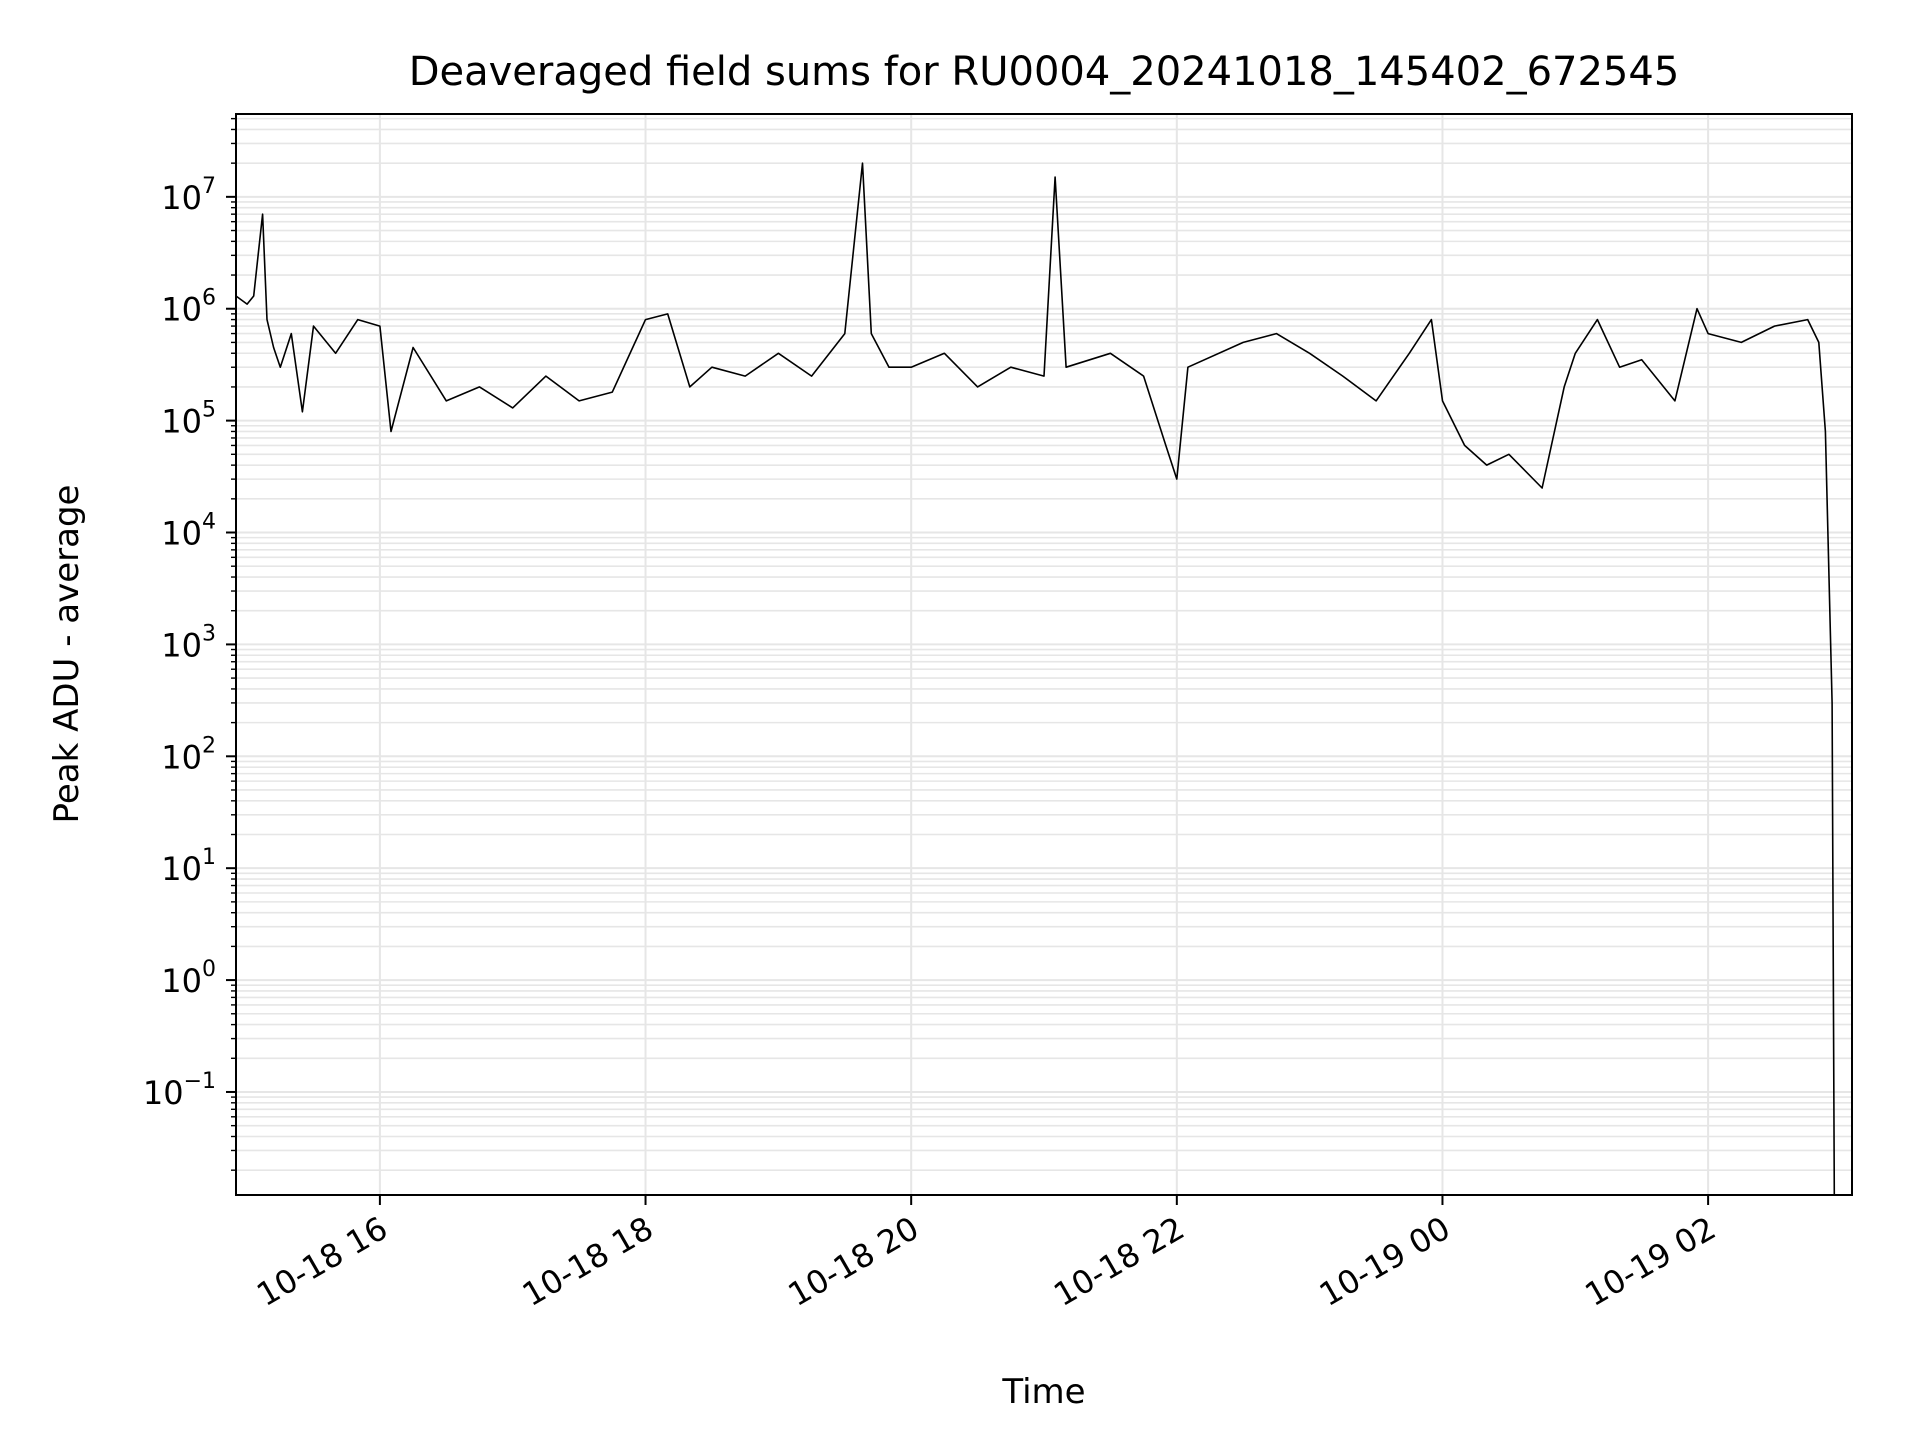 This screenshot has width=1920, height=1440. I want to click on y-tick-label: 10¹, so click(188, 866).